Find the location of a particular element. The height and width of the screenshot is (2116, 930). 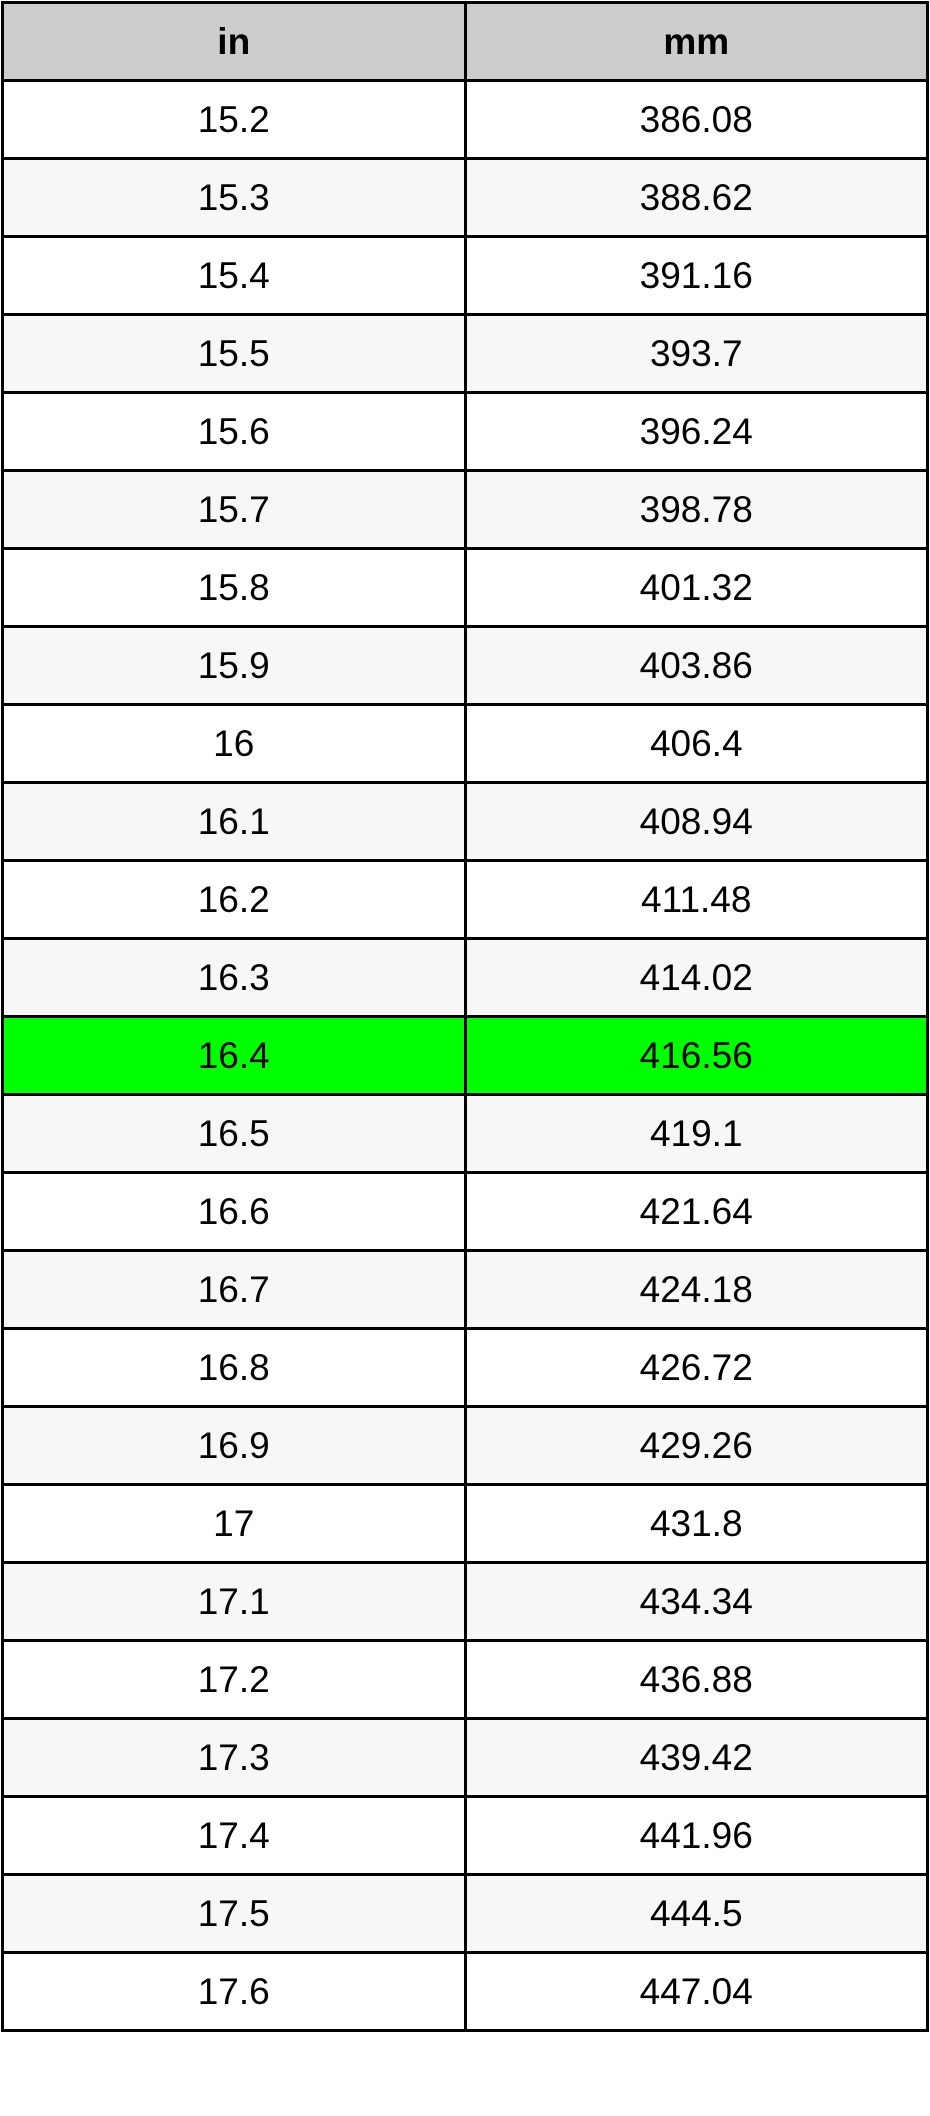

table-row: 17.3 439.42 is located at coordinates (465, 1757).